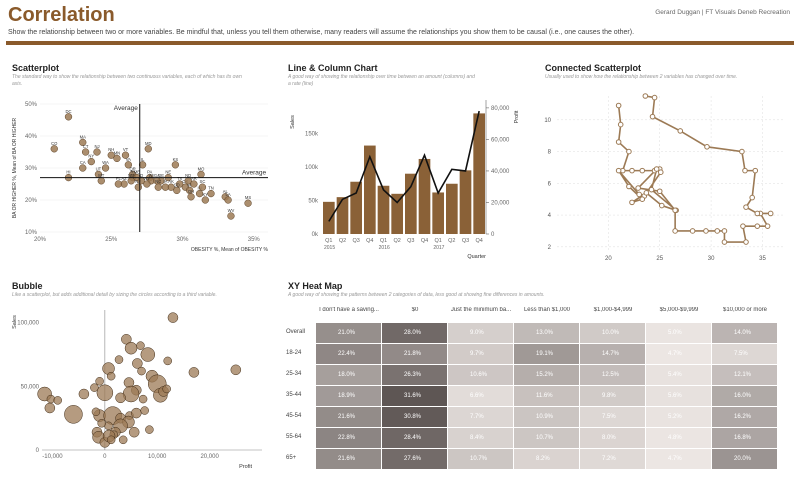 The image size is (800, 491). Describe the element at coordinates (30, 387) in the screenshot. I see `y-tick-label: 50,000` at that location.